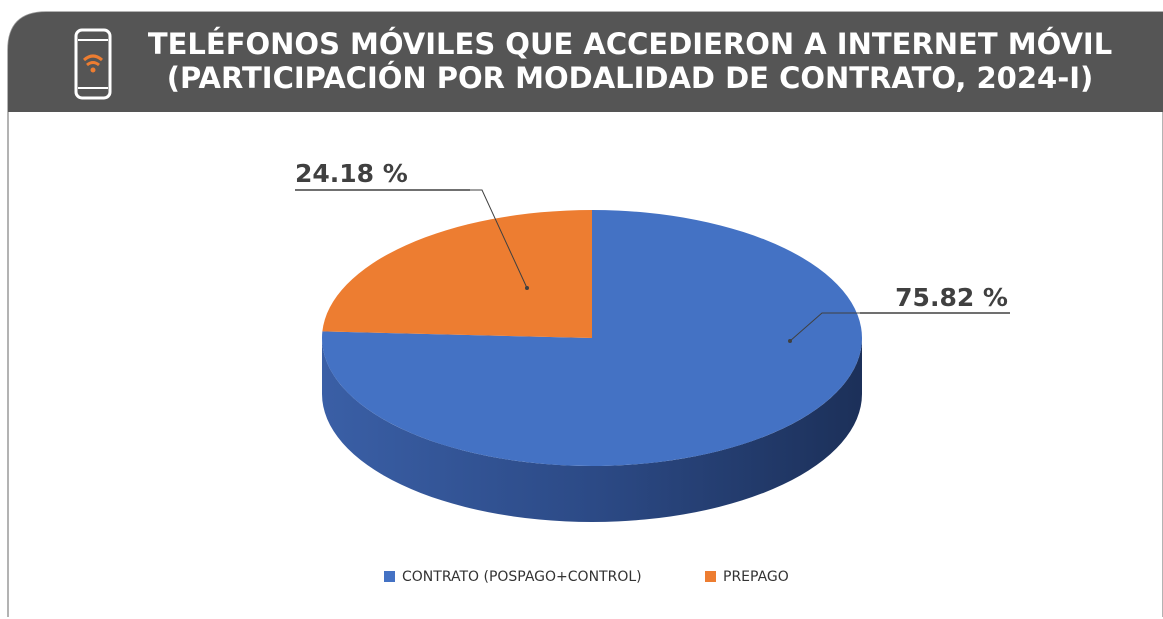 The image size is (1163, 619). What do you see at coordinates (951, 297) in the screenshot?
I see `value-label: 75.82 %` at bounding box center [951, 297].